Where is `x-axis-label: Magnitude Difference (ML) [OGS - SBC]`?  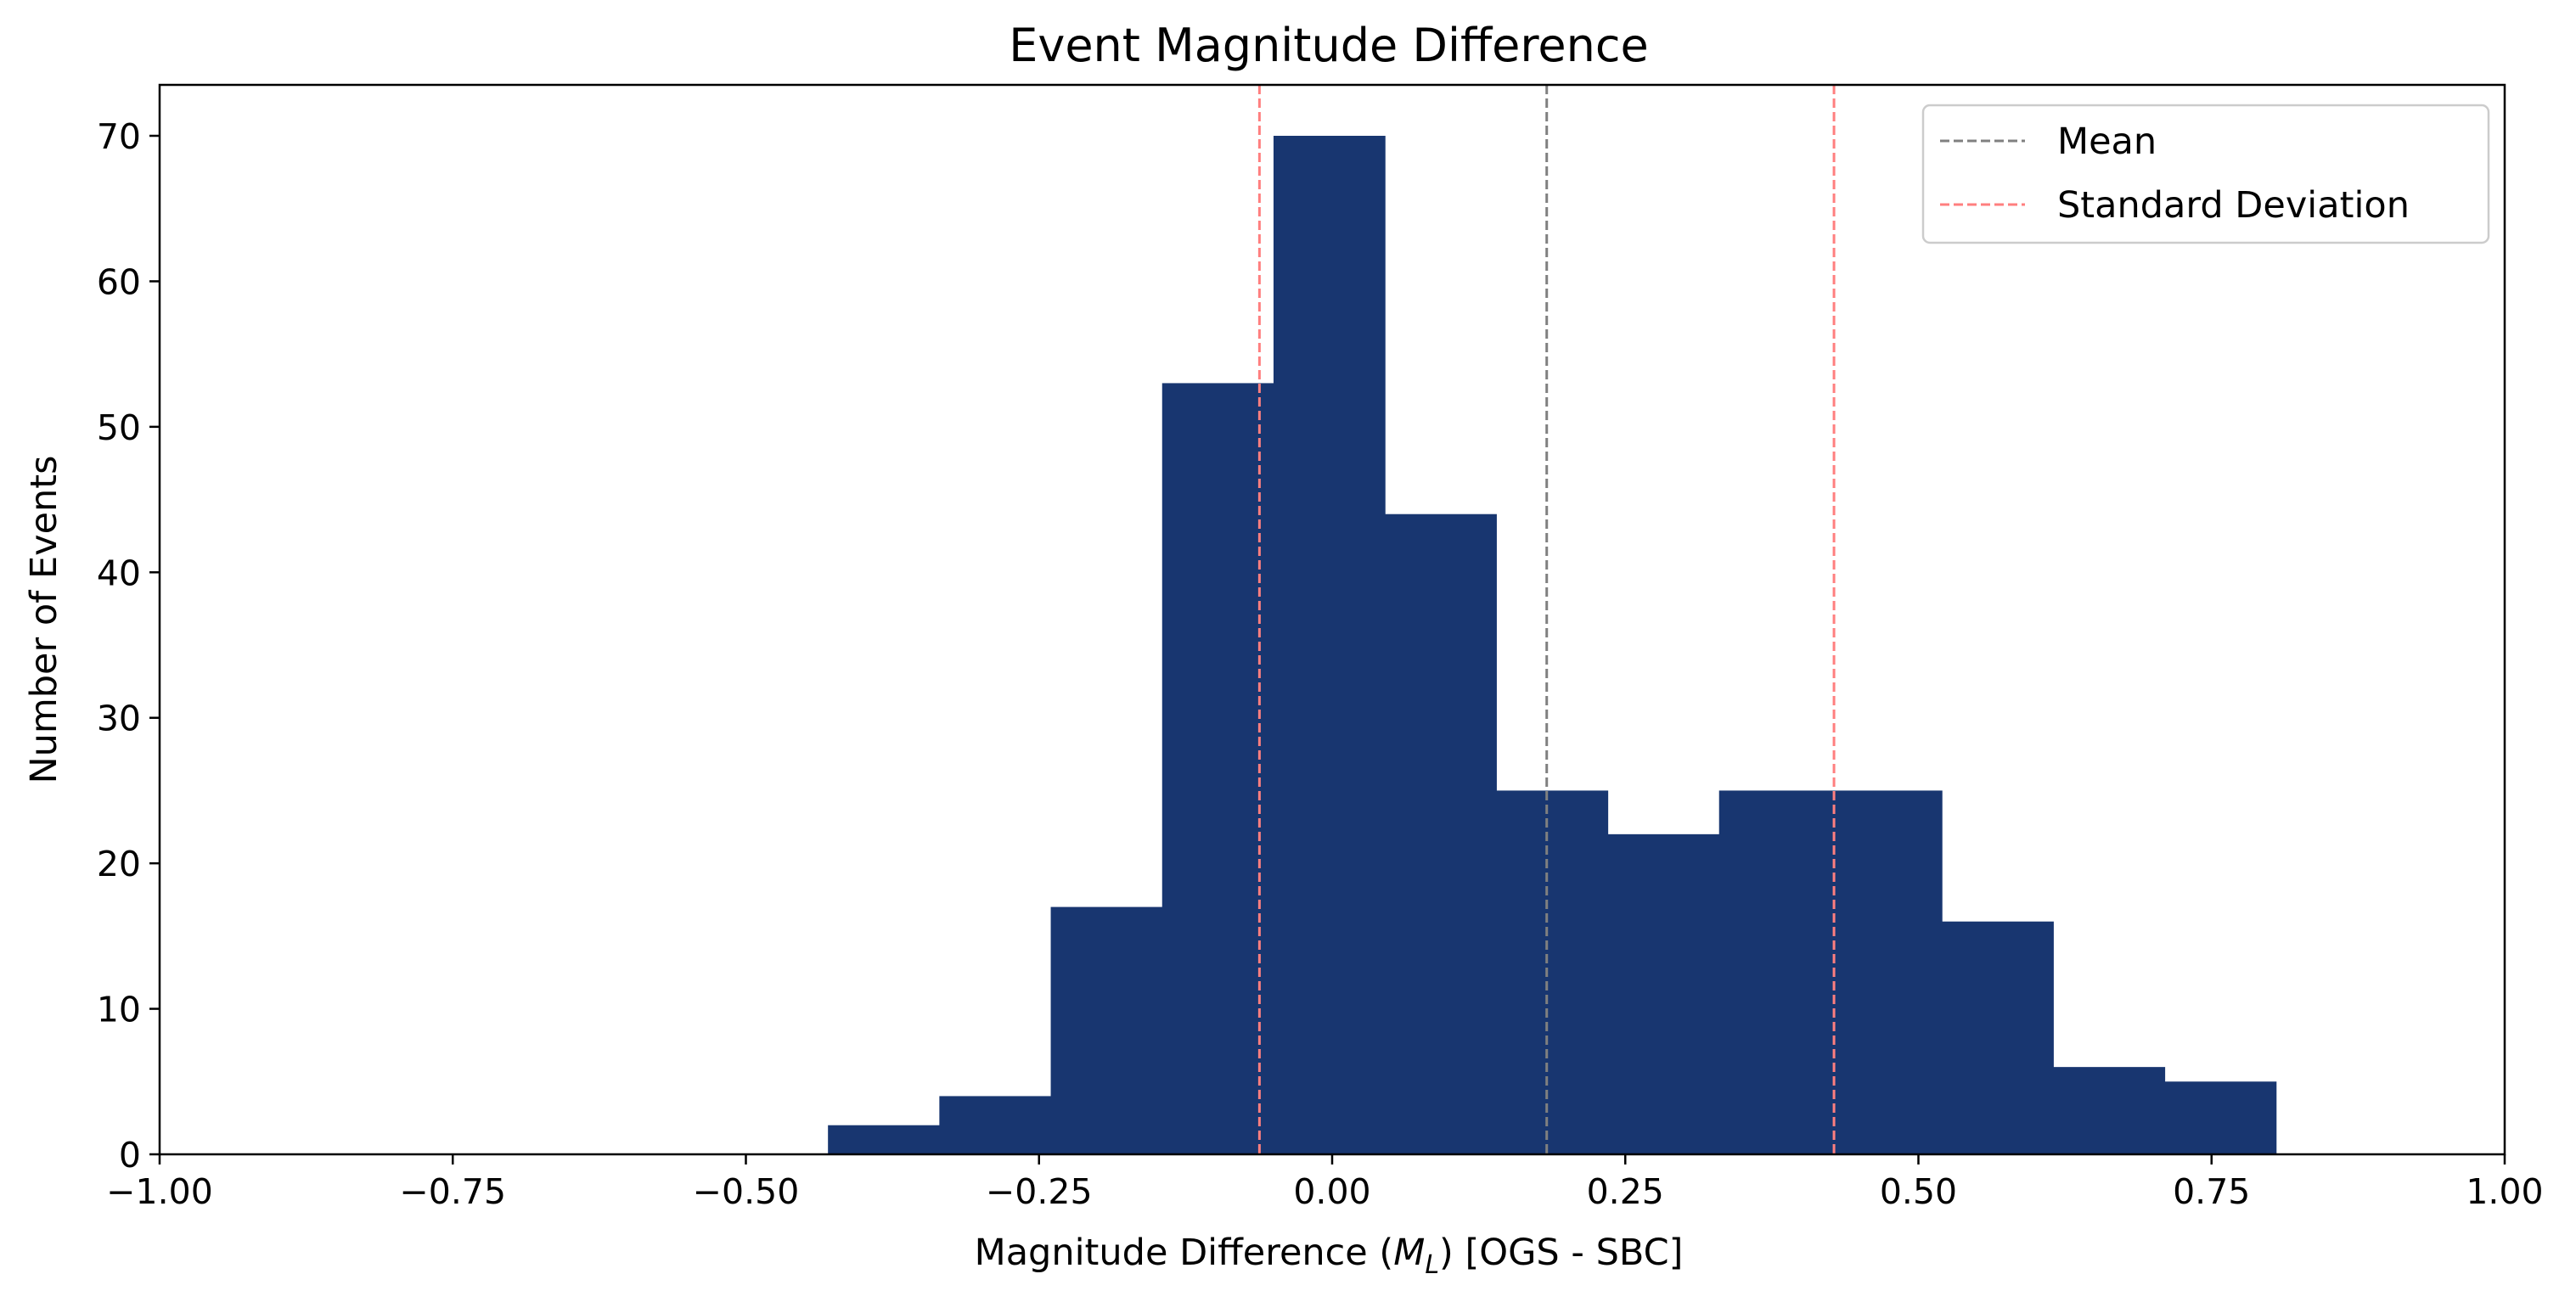
x-axis-label: Magnitude Difference (ML) [OGS - SBC] is located at coordinates (1329, 1256).